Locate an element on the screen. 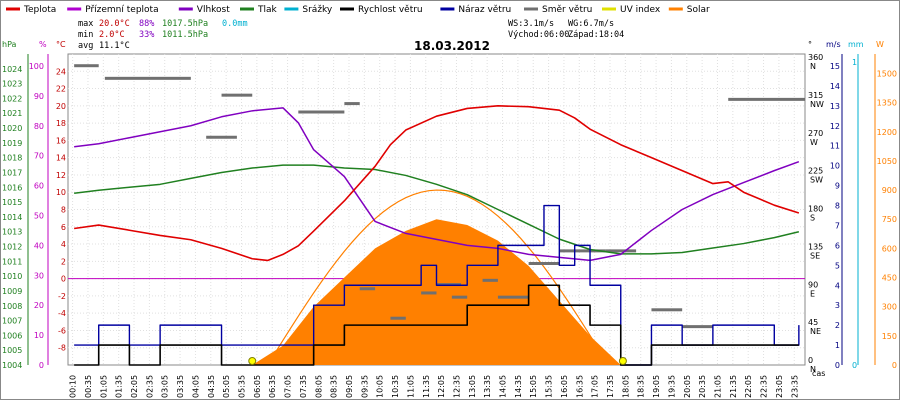 This screenshot has width=900, height=400. tick-pct: 0 is located at coordinates (41, 365).